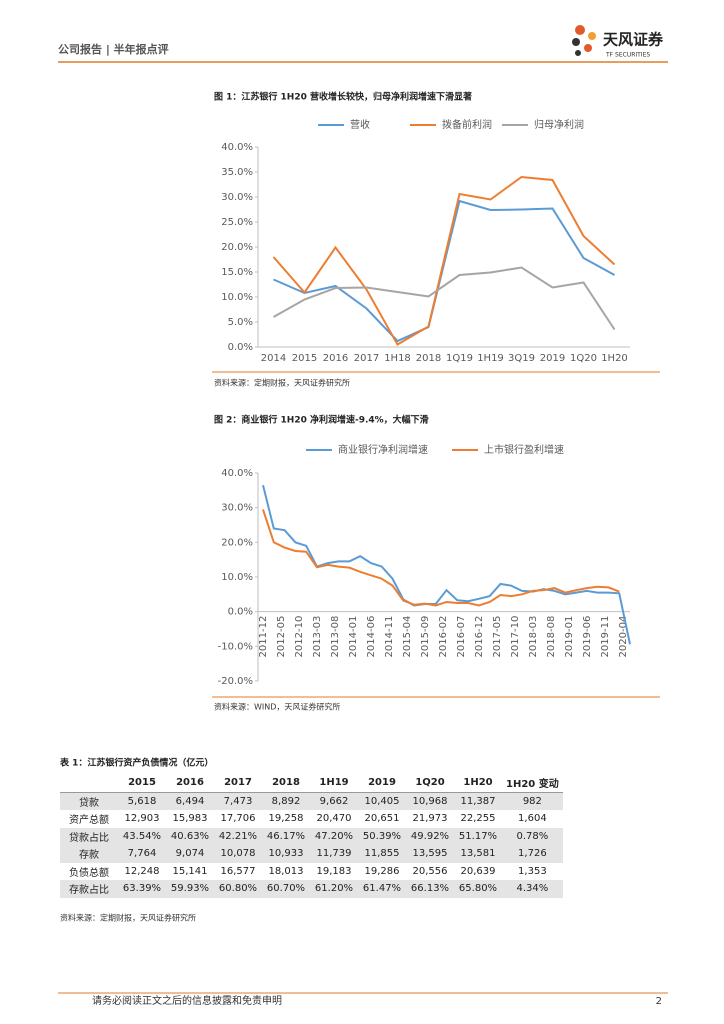 Image resolution: width=724 pixels, height=1024 pixels. I want to click on y-tick-label: -20.0%, so click(235, 681).